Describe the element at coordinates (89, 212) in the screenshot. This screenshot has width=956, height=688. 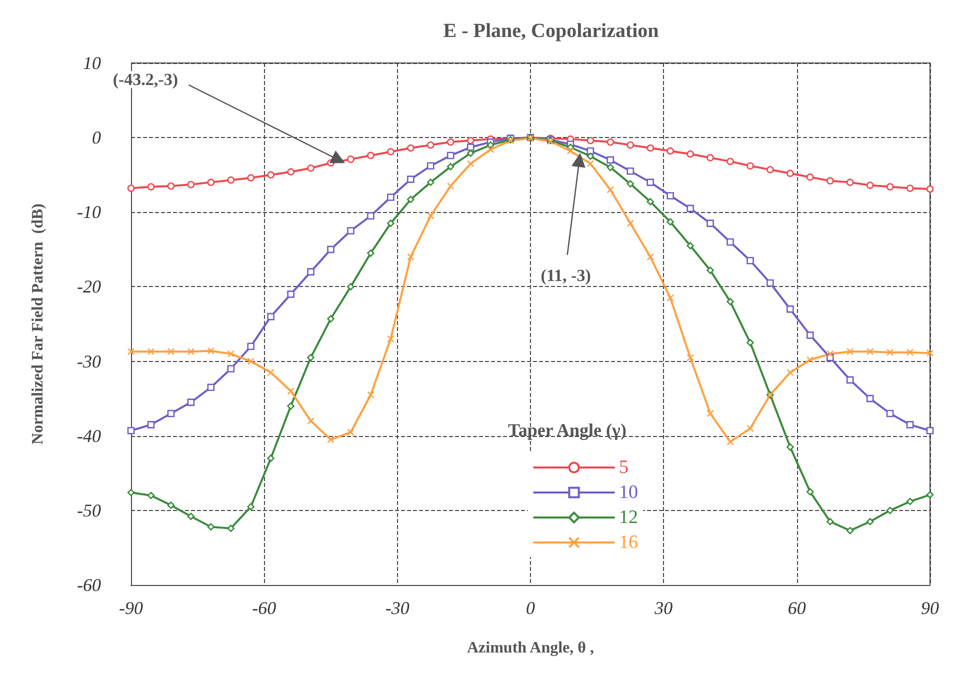
I see `y-tick-label: -10` at that location.